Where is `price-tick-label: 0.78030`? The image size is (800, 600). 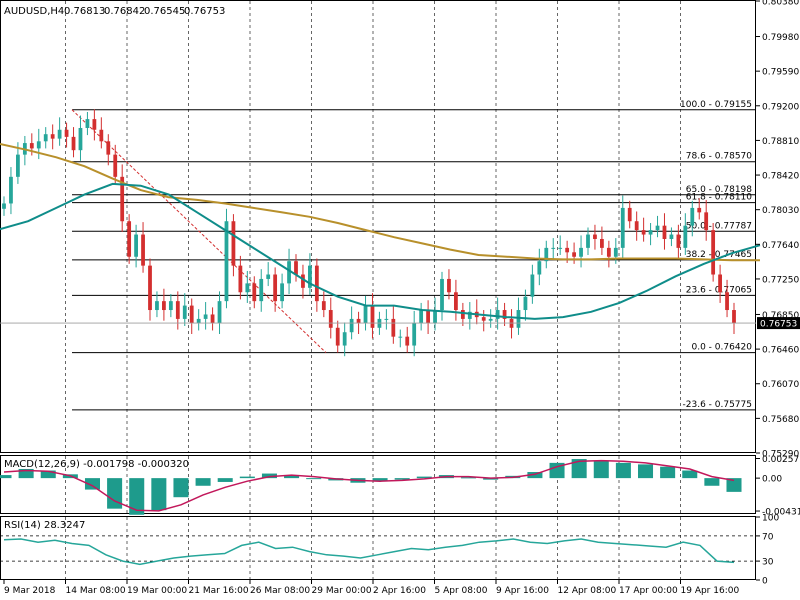 price-tick-label: 0.78030 is located at coordinates (780, 211).